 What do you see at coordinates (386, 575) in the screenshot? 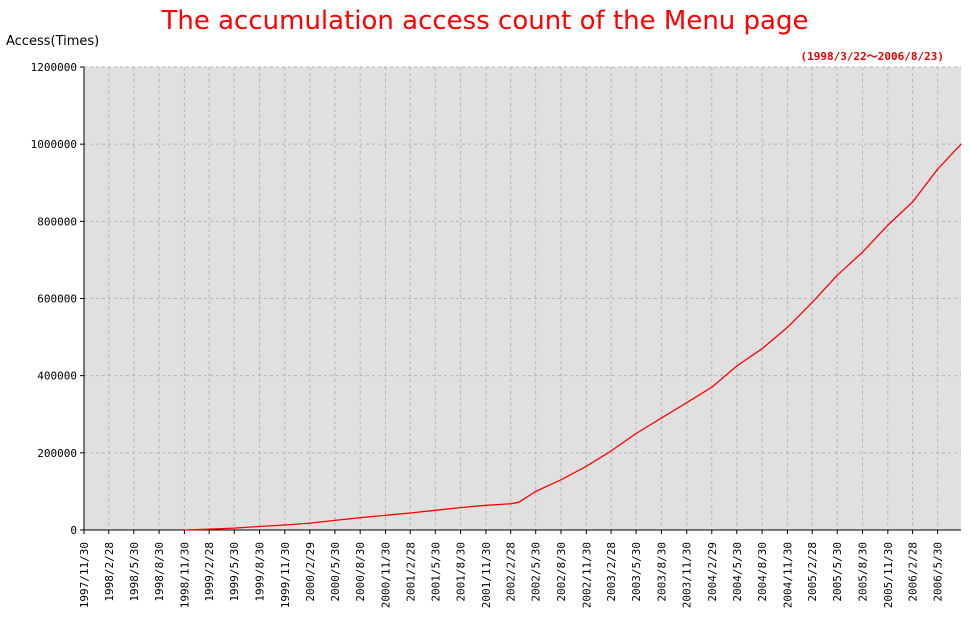
I see `x-tick-label: 2000/11/30` at bounding box center [386, 575].